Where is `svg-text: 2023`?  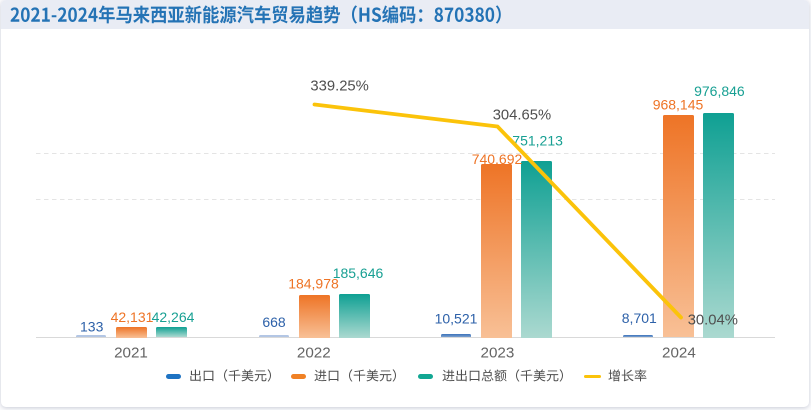
svg-text: 2023 is located at coordinates (498, 352).